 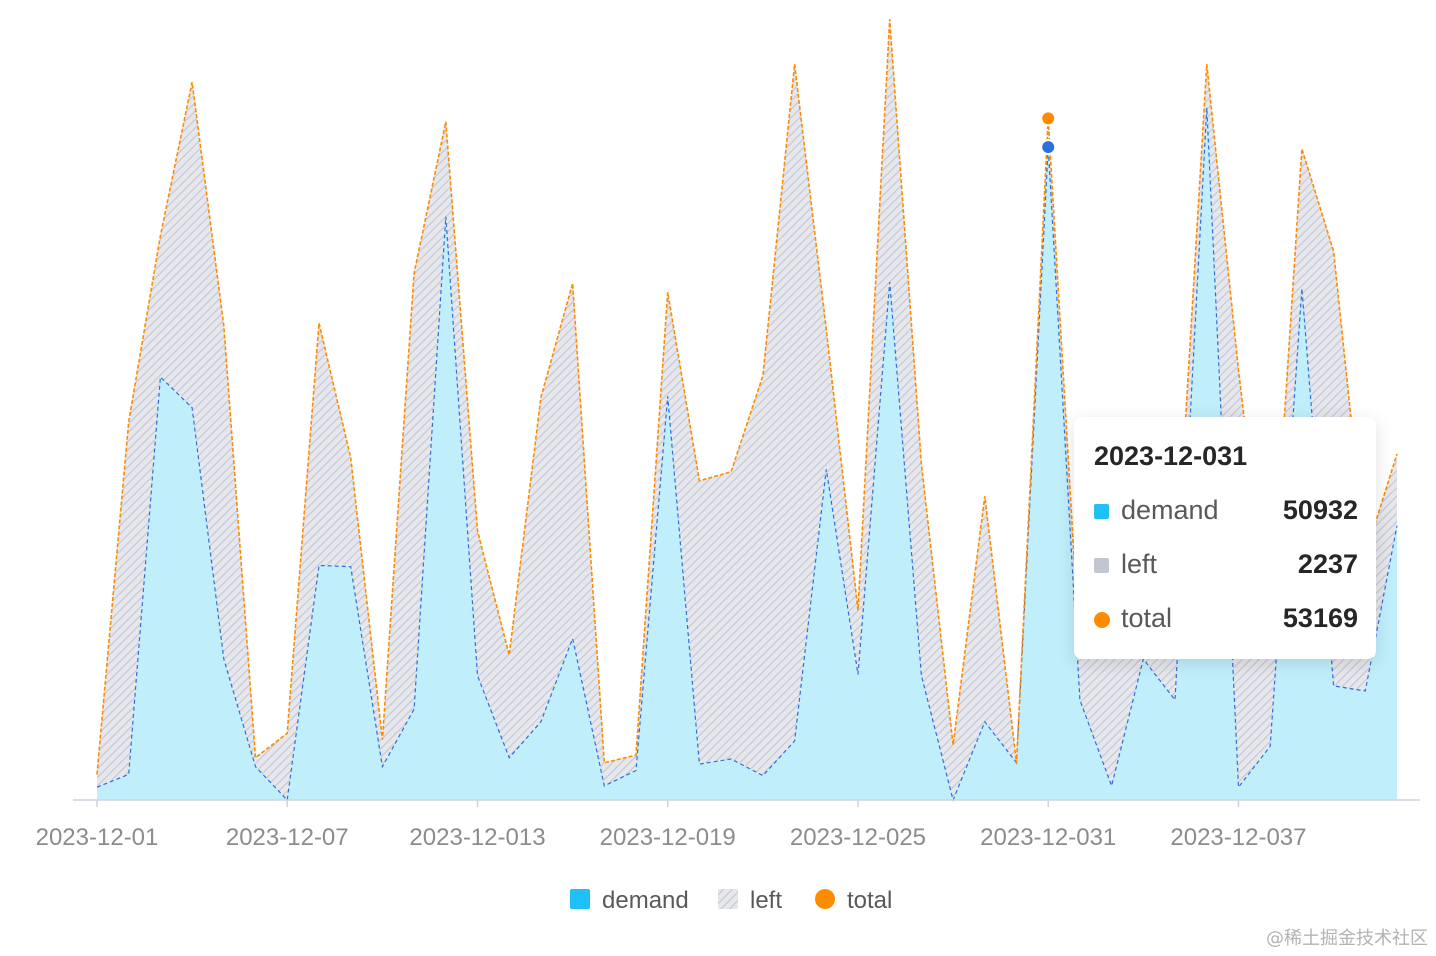 What do you see at coordinates (1101, 565) in the screenshot?
I see `left-marker-icon` at bounding box center [1101, 565].